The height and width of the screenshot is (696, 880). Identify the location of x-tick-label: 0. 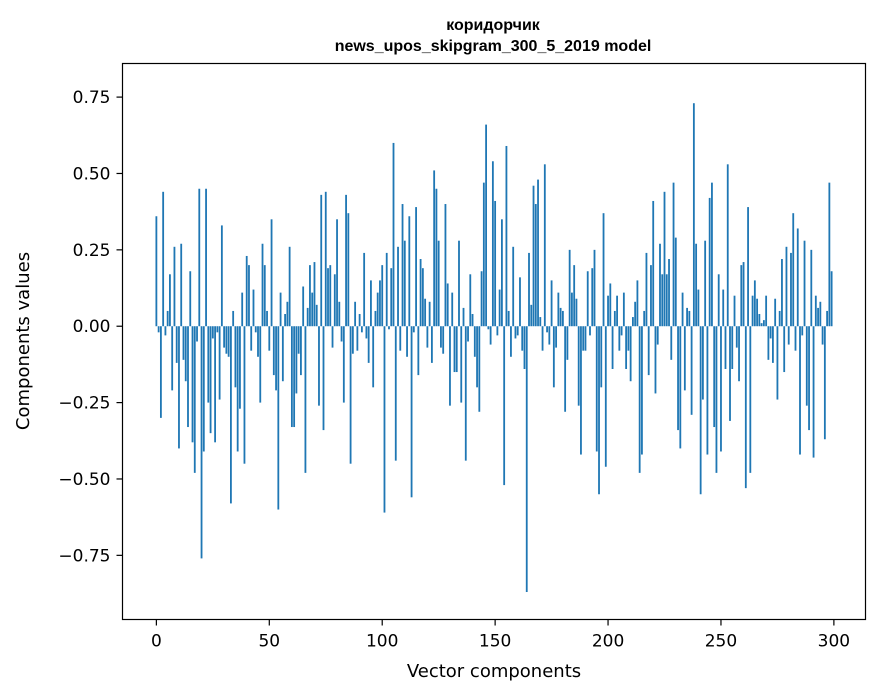
(156, 642).